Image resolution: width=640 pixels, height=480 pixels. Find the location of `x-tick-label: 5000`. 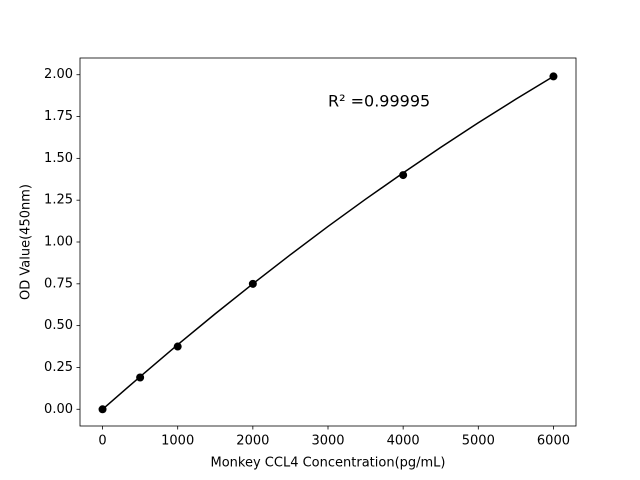

x-tick-label: 5000 is located at coordinates (478, 441).